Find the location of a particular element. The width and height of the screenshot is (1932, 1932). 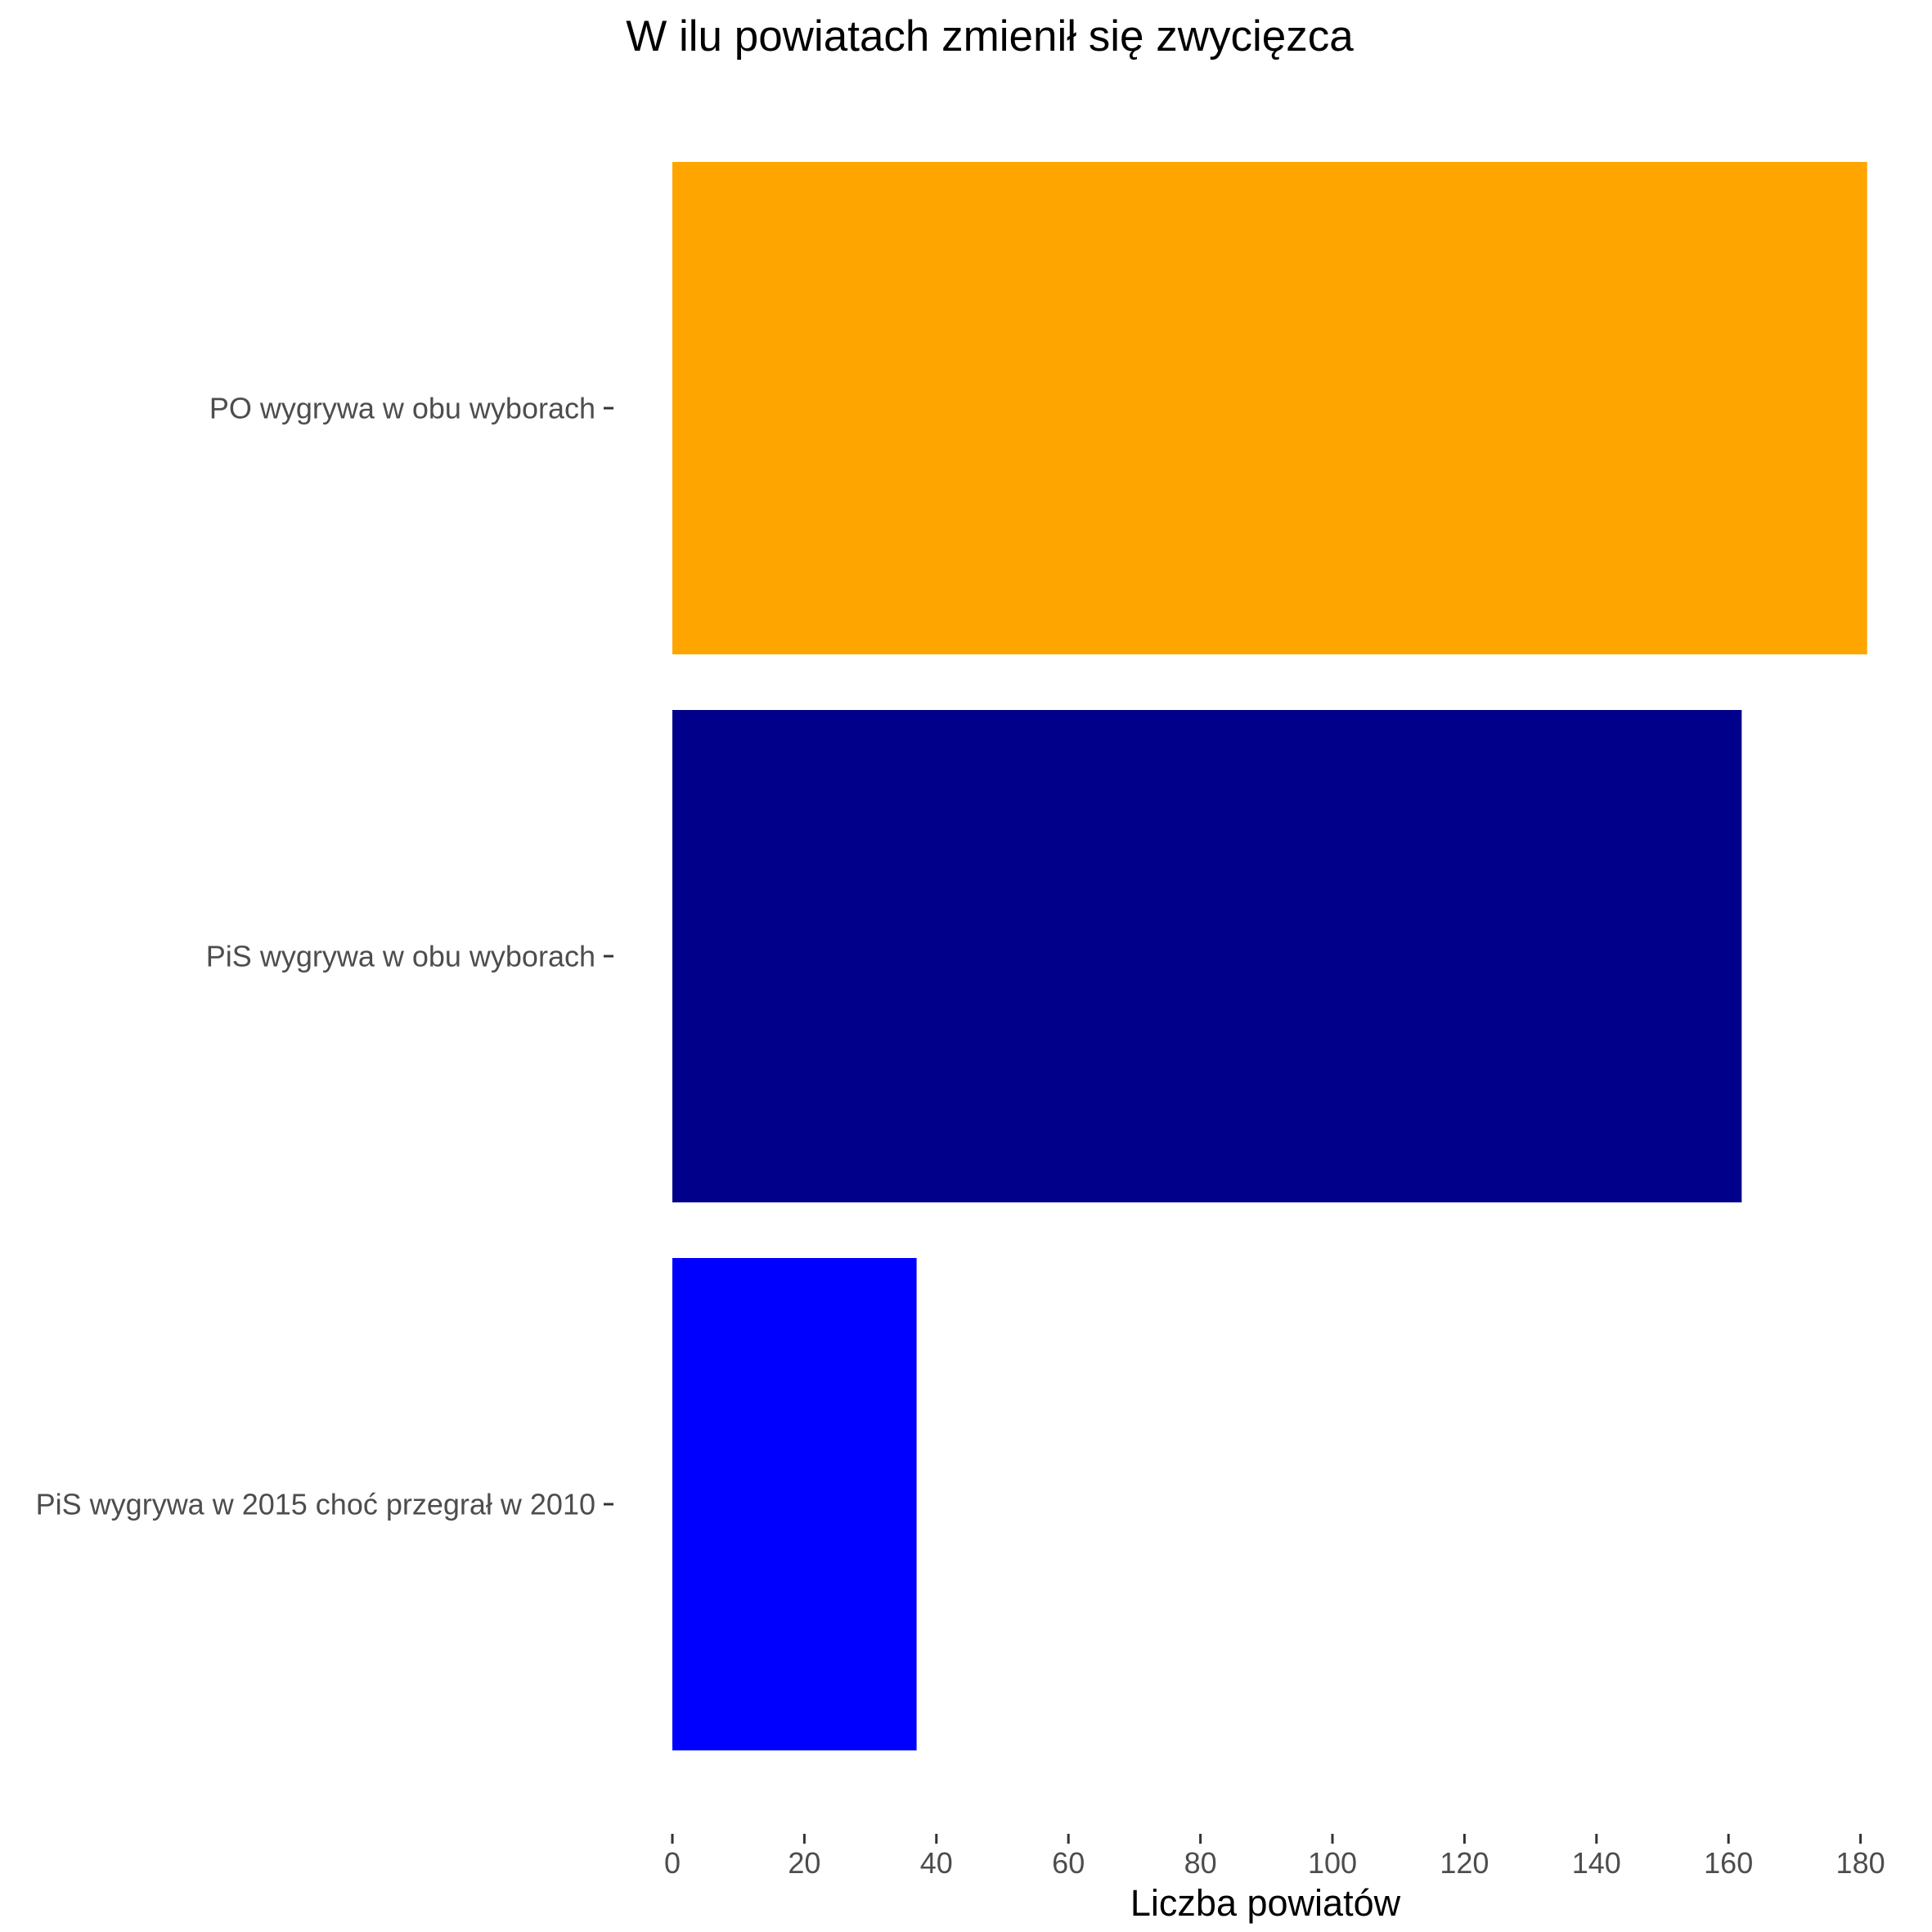

chart-title: W ilu powiatach zmienił się zwycięzca is located at coordinates (990, 36).